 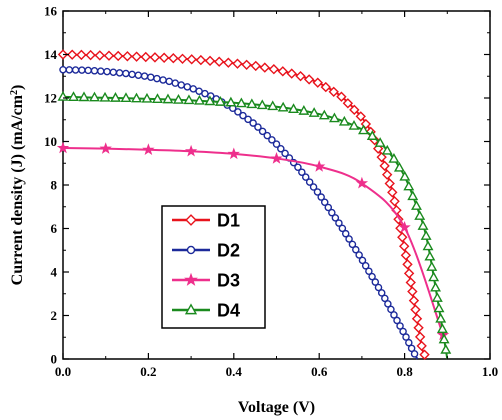 I want to click on y-tick-label: 14, so click(x=51, y=54).